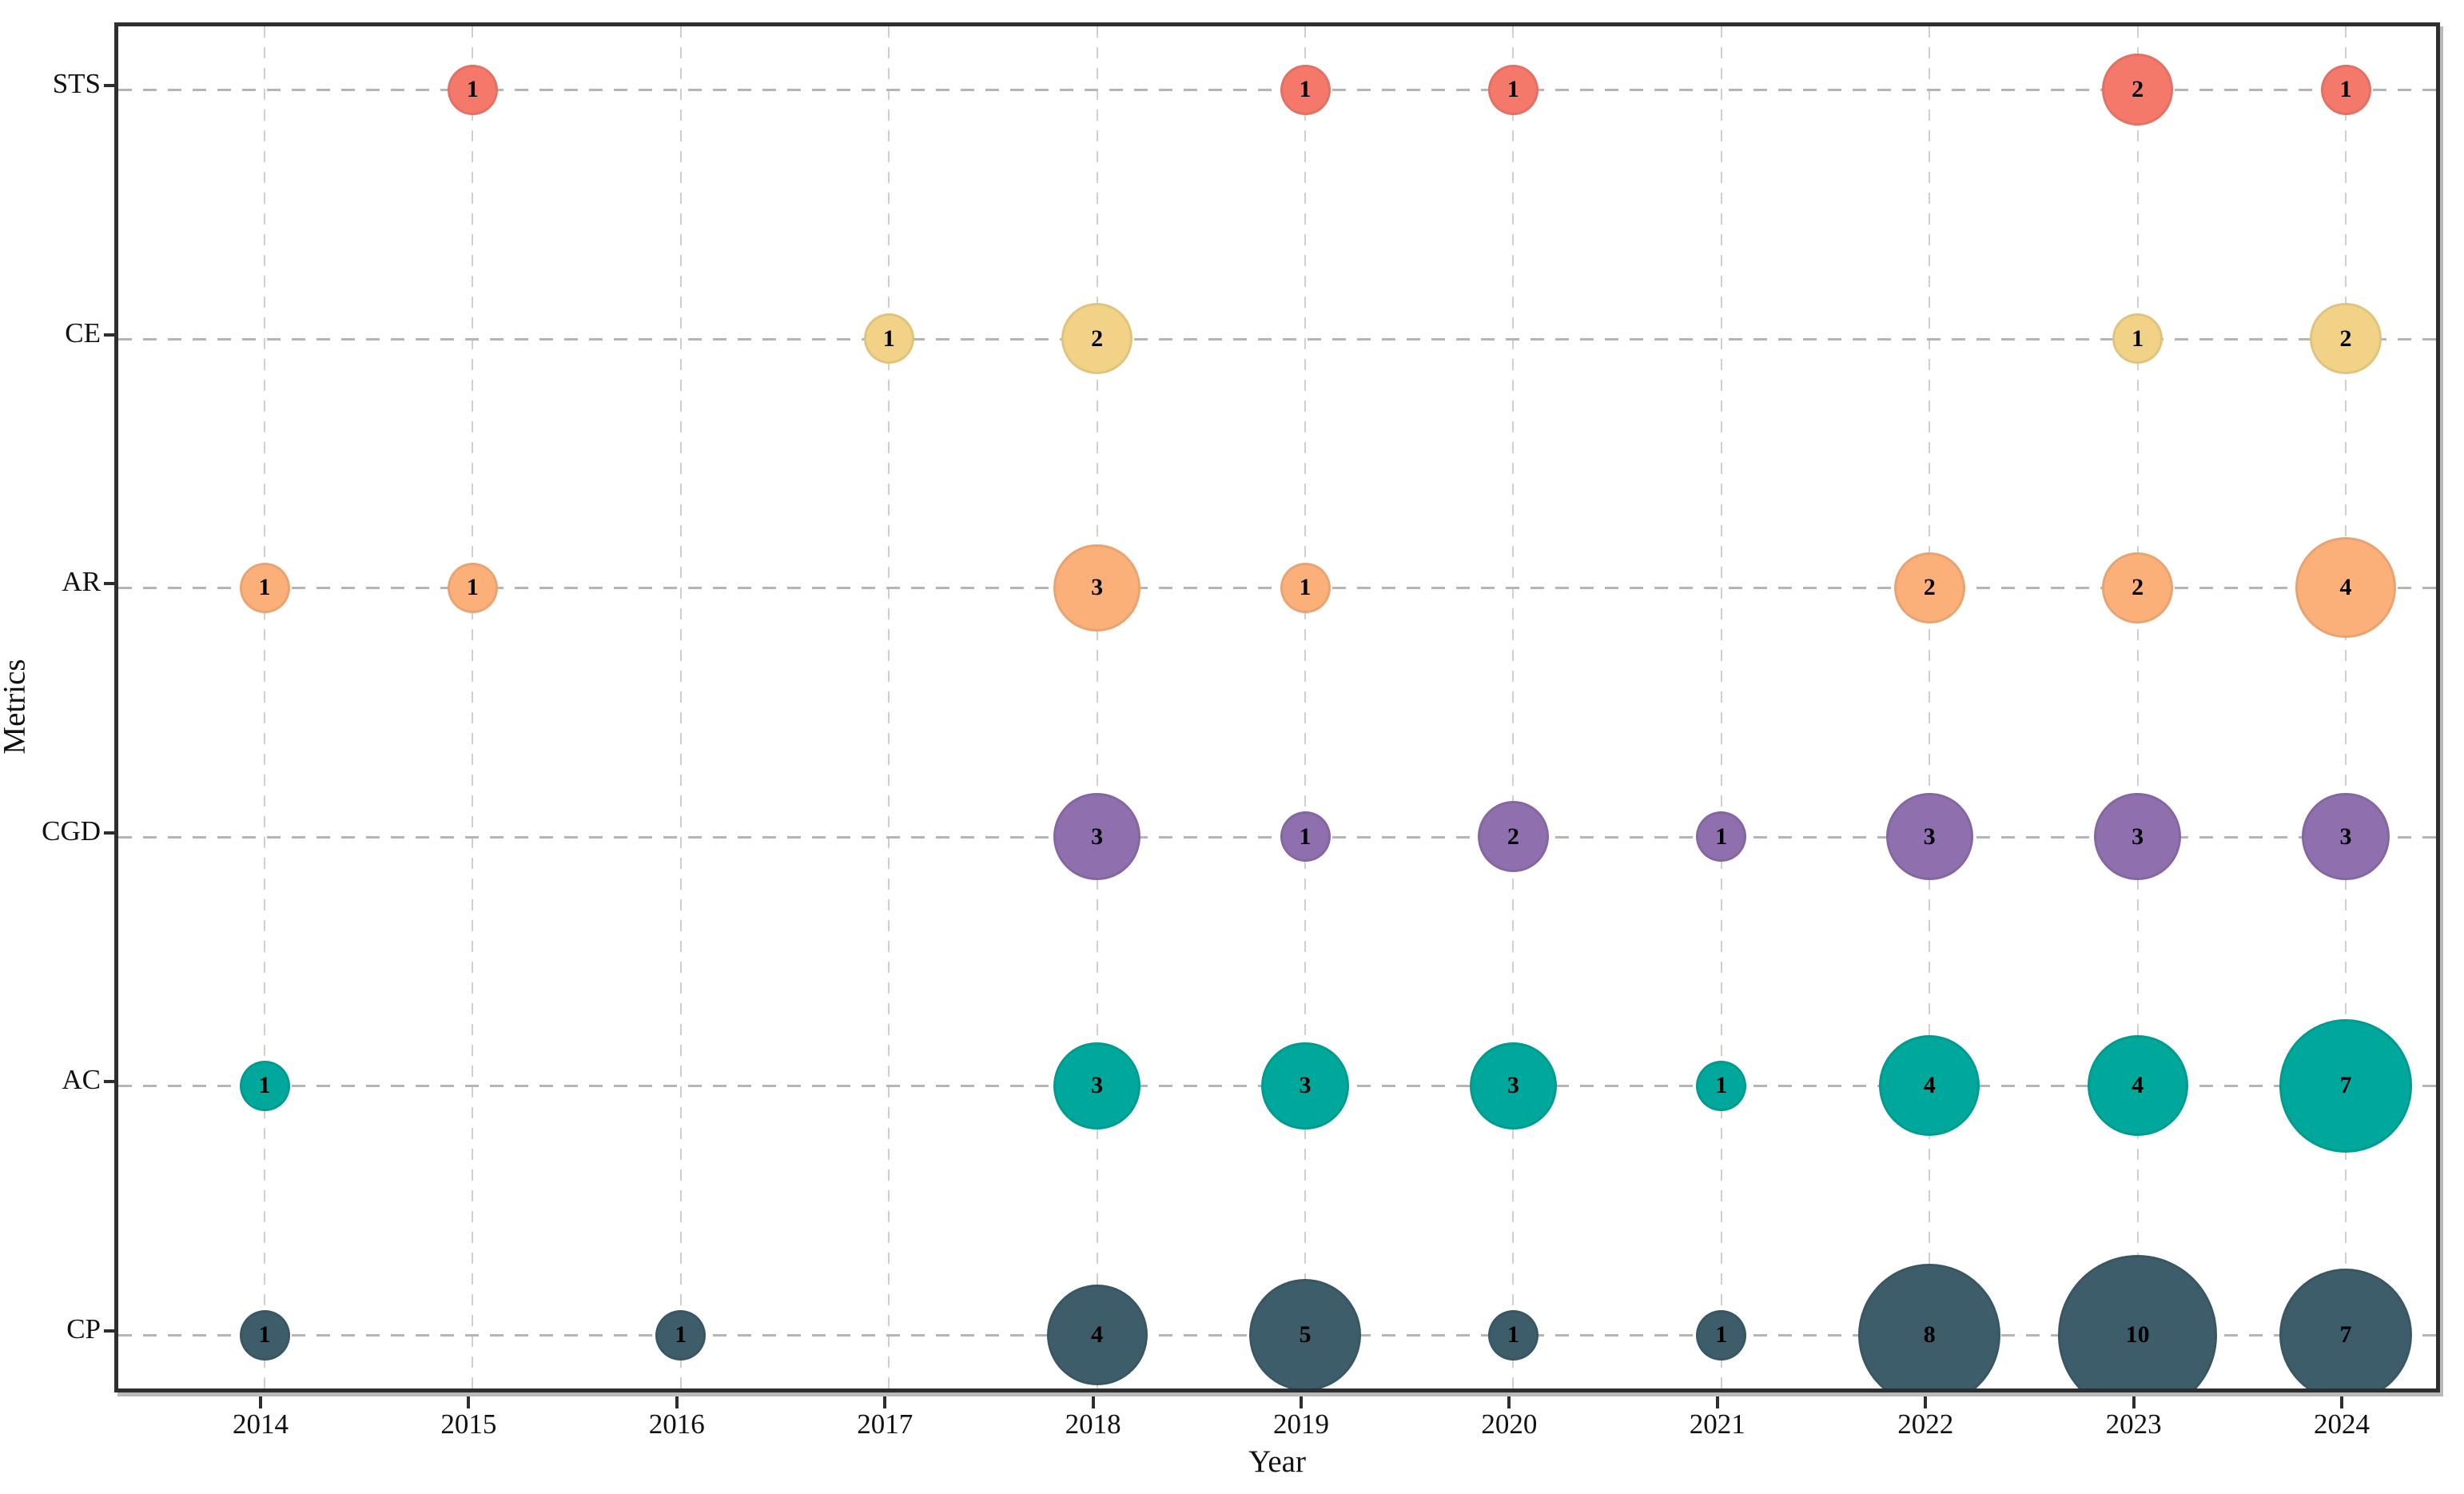  What do you see at coordinates (2342, 1424) in the screenshot?
I see `x-tick-label-2024: 2024` at bounding box center [2342, 1424].